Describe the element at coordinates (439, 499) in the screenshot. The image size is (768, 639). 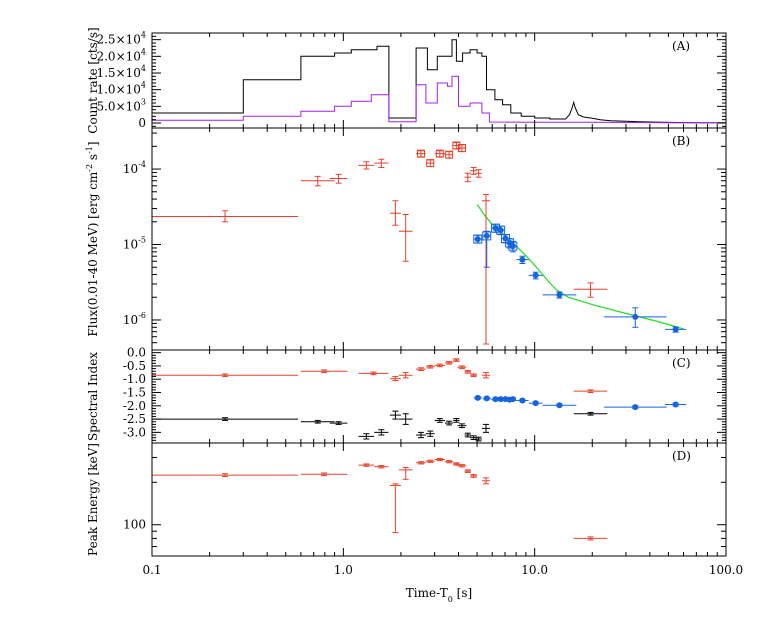
I see `panel-frame-d` at that location.